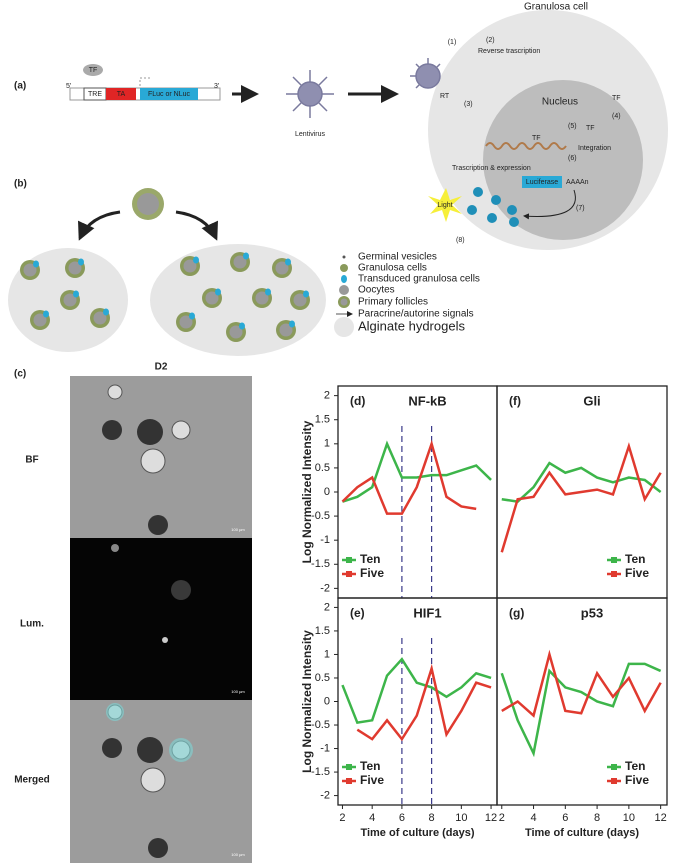 The height and width of the screenshot is (863, 677). Describe the element at coordinates (320, 564) in the screenshot. I see `y-tick-label: -1.5` at that location.